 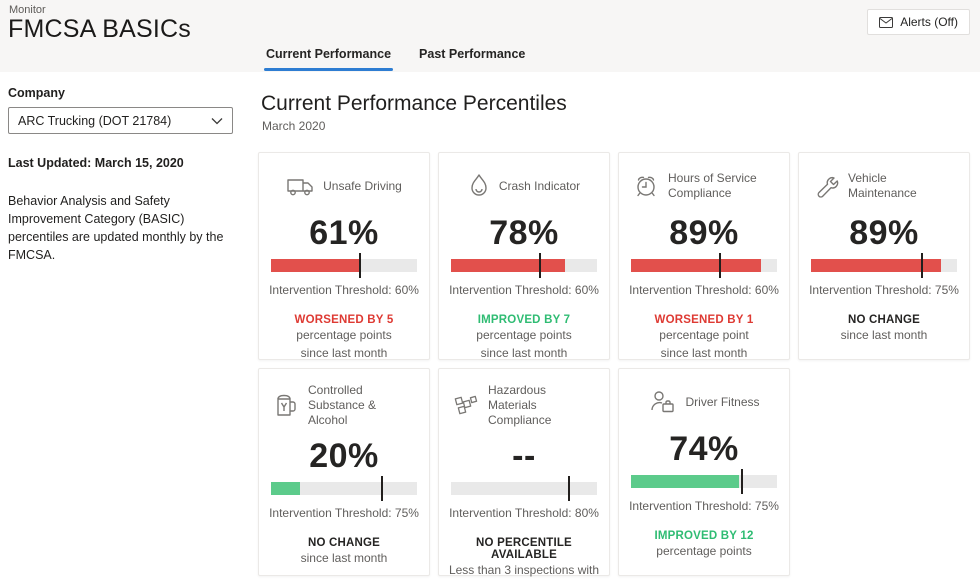 What do you see at coordinates (704, 335) in the screenshot?
I see `change-line: percentage point` at bounding box center [704, 335].